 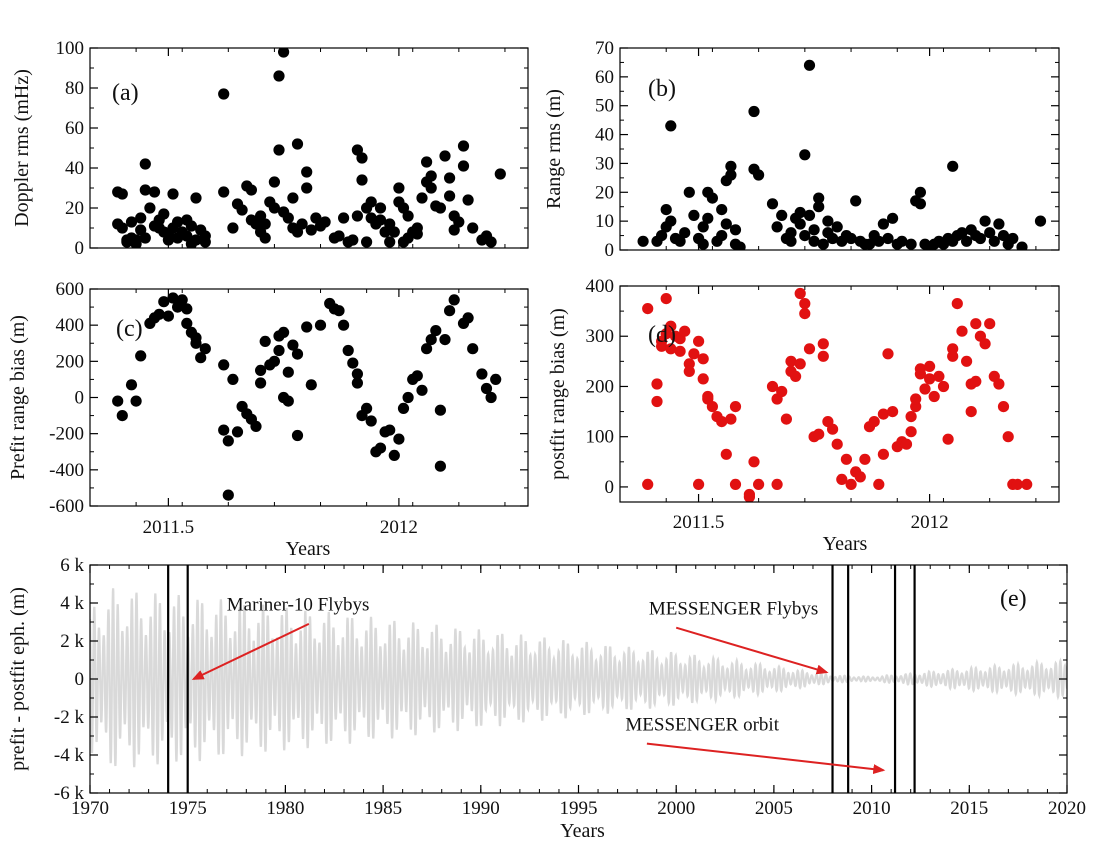 What do you see at coordinates (699, 522) in the screenshot?
I see `x-tick-label: 2011.5` at bounding box center [699, 522].